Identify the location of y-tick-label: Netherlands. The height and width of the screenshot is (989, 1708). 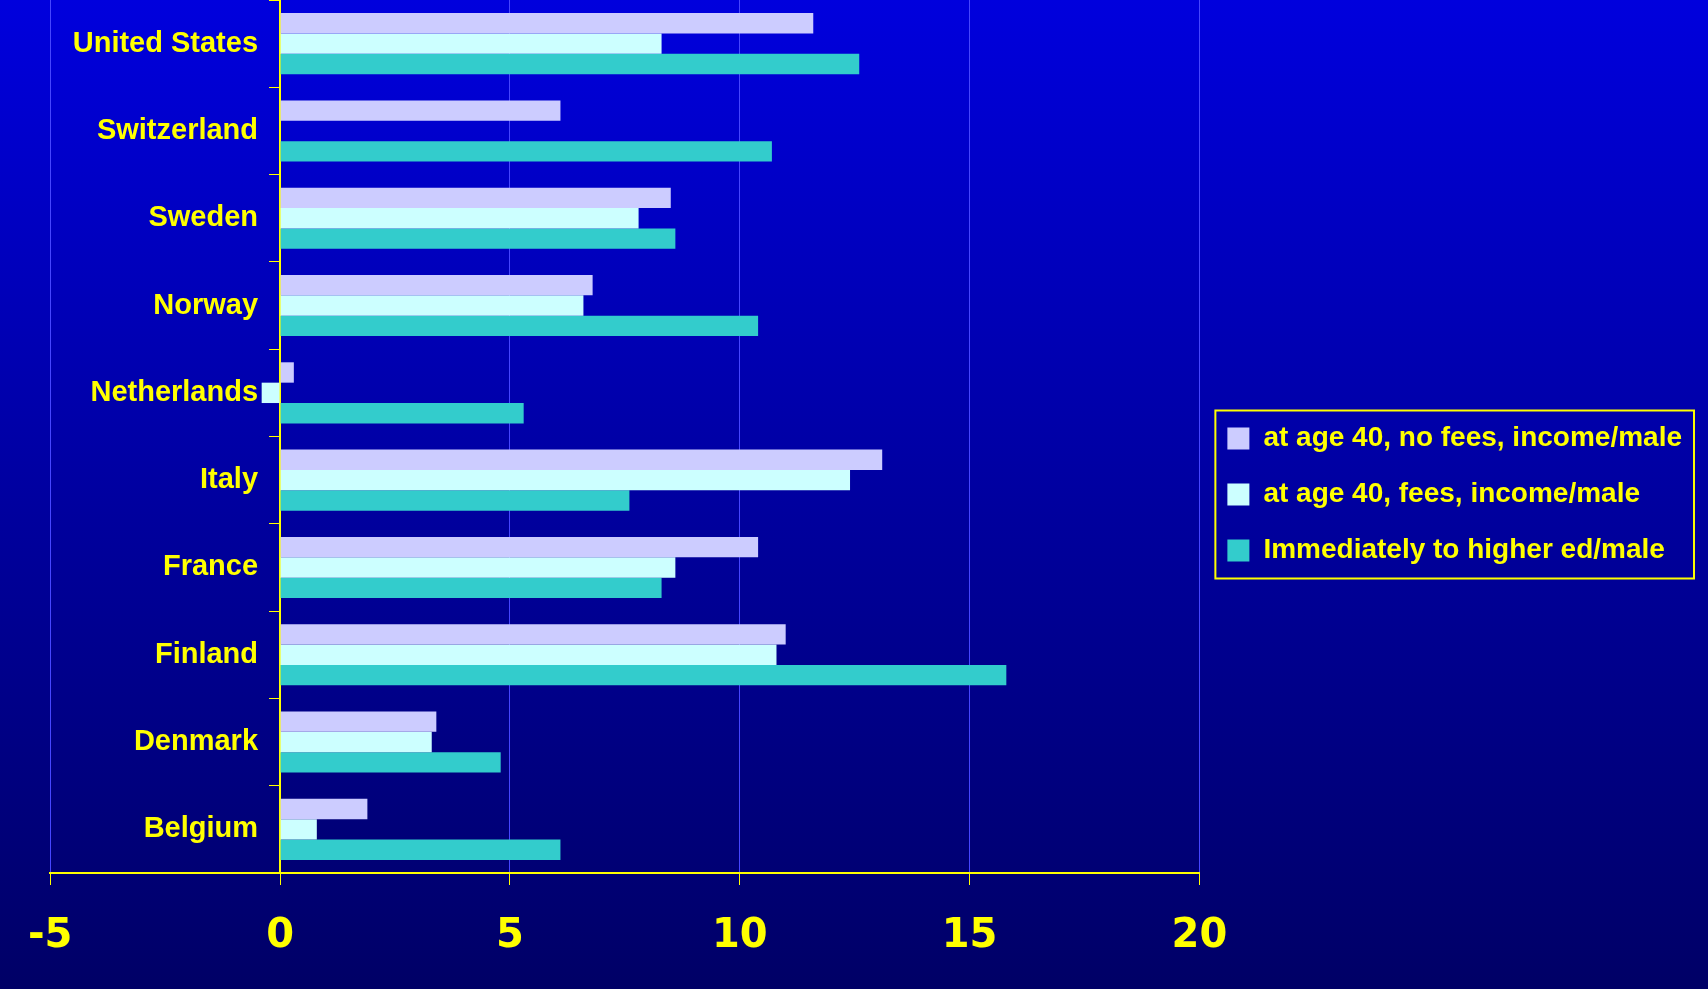
(174, 390).